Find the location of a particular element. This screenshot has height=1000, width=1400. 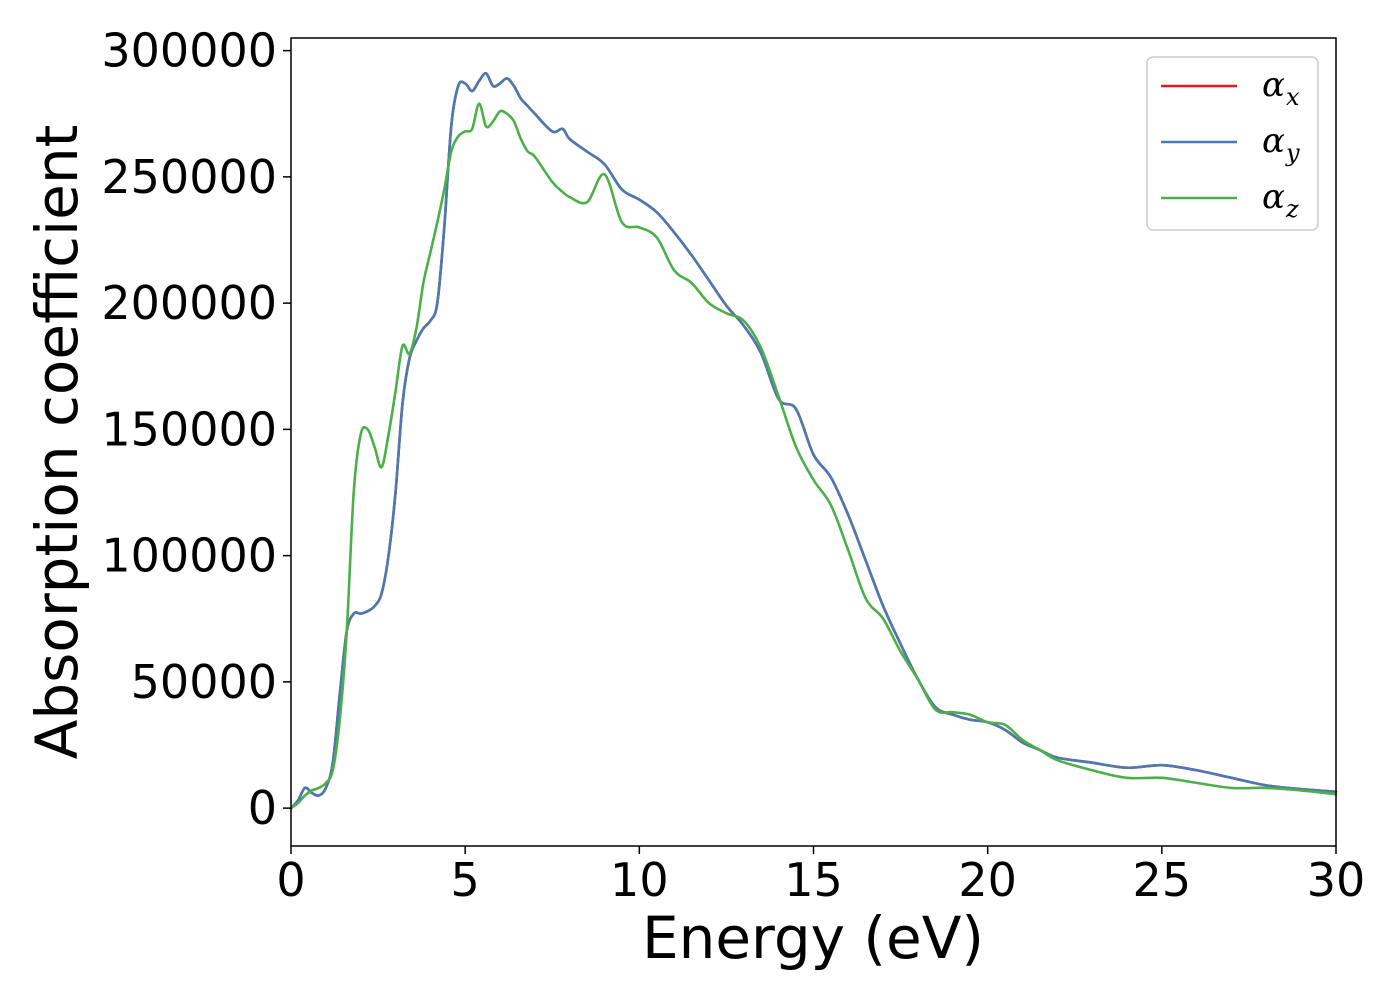

legend-subscript: z is located at coordinates (1292, 209).